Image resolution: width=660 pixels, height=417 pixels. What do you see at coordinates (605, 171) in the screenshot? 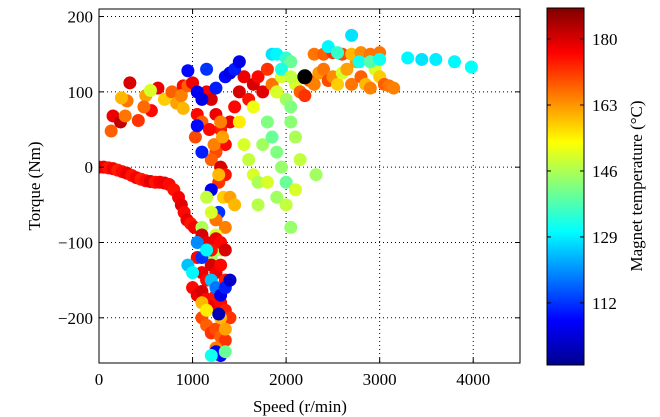
I see `colorbar-tick-label: 146` at bounding box center [605, 171].